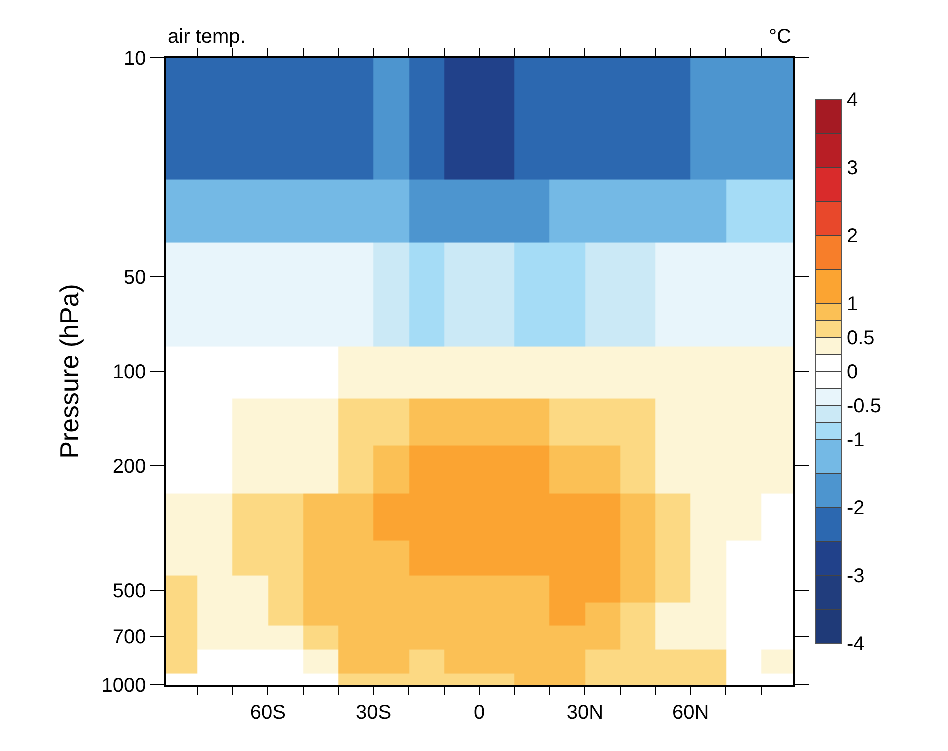  What do you see at coordinates (856, 509) in the screenshot?
I see `color-bar-label: -2` at bounding box center [856, 509].